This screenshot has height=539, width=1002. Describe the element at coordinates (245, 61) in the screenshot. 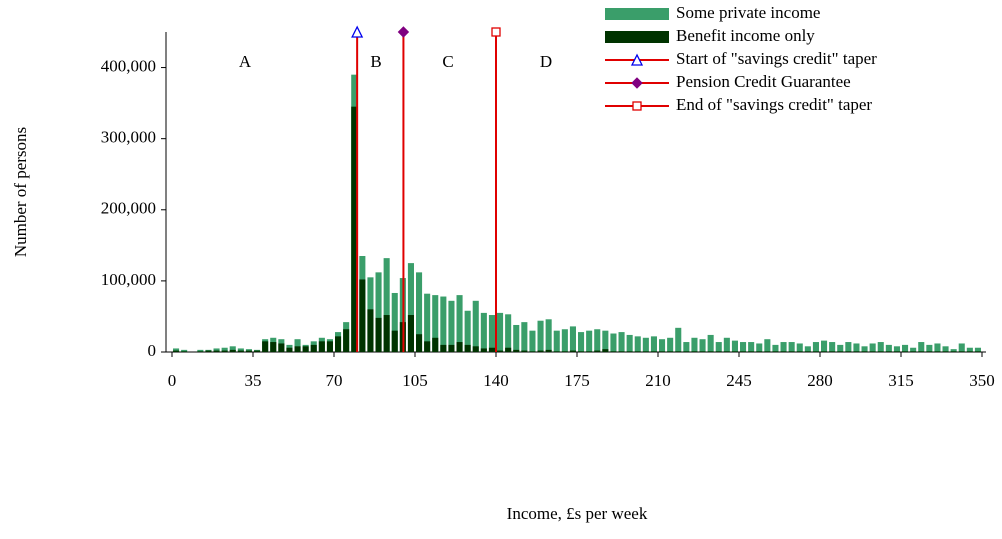

I see `region-label: A` at that location.